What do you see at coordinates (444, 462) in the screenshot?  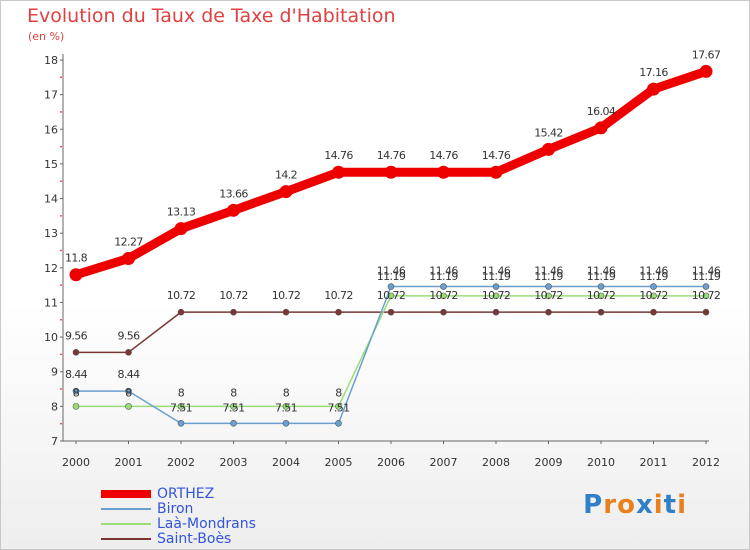 I see `x-tick-label: 2007` at bounding box center [444, 462].